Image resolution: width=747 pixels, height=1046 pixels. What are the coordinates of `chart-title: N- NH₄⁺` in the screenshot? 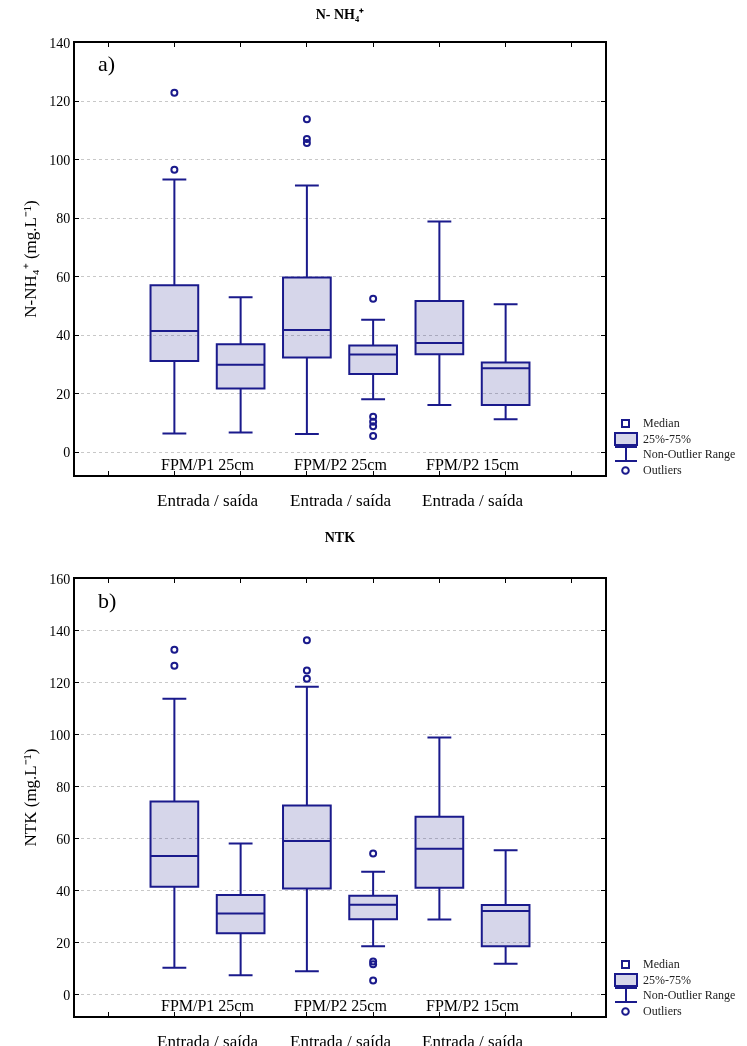 It's located at (340, 14).